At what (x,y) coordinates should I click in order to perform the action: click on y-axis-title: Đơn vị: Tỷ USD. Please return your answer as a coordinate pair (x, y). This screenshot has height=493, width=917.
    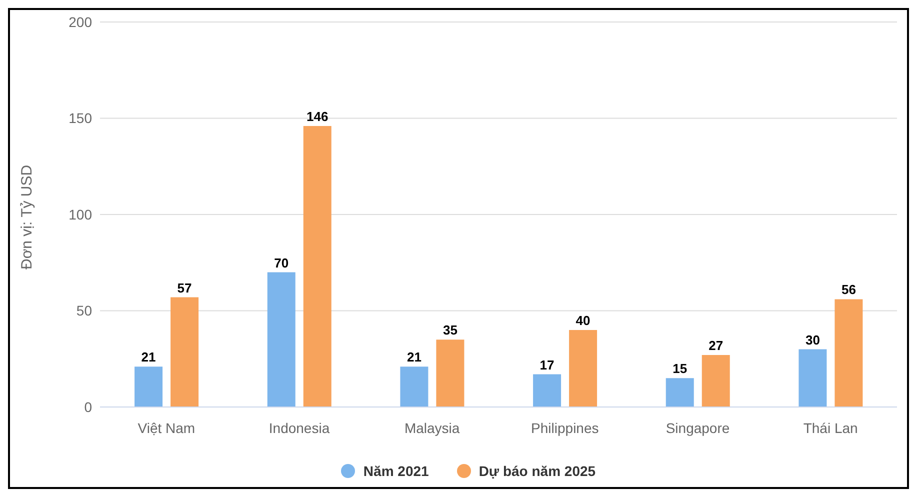
    Looking at the image, I should click on (27, 217).